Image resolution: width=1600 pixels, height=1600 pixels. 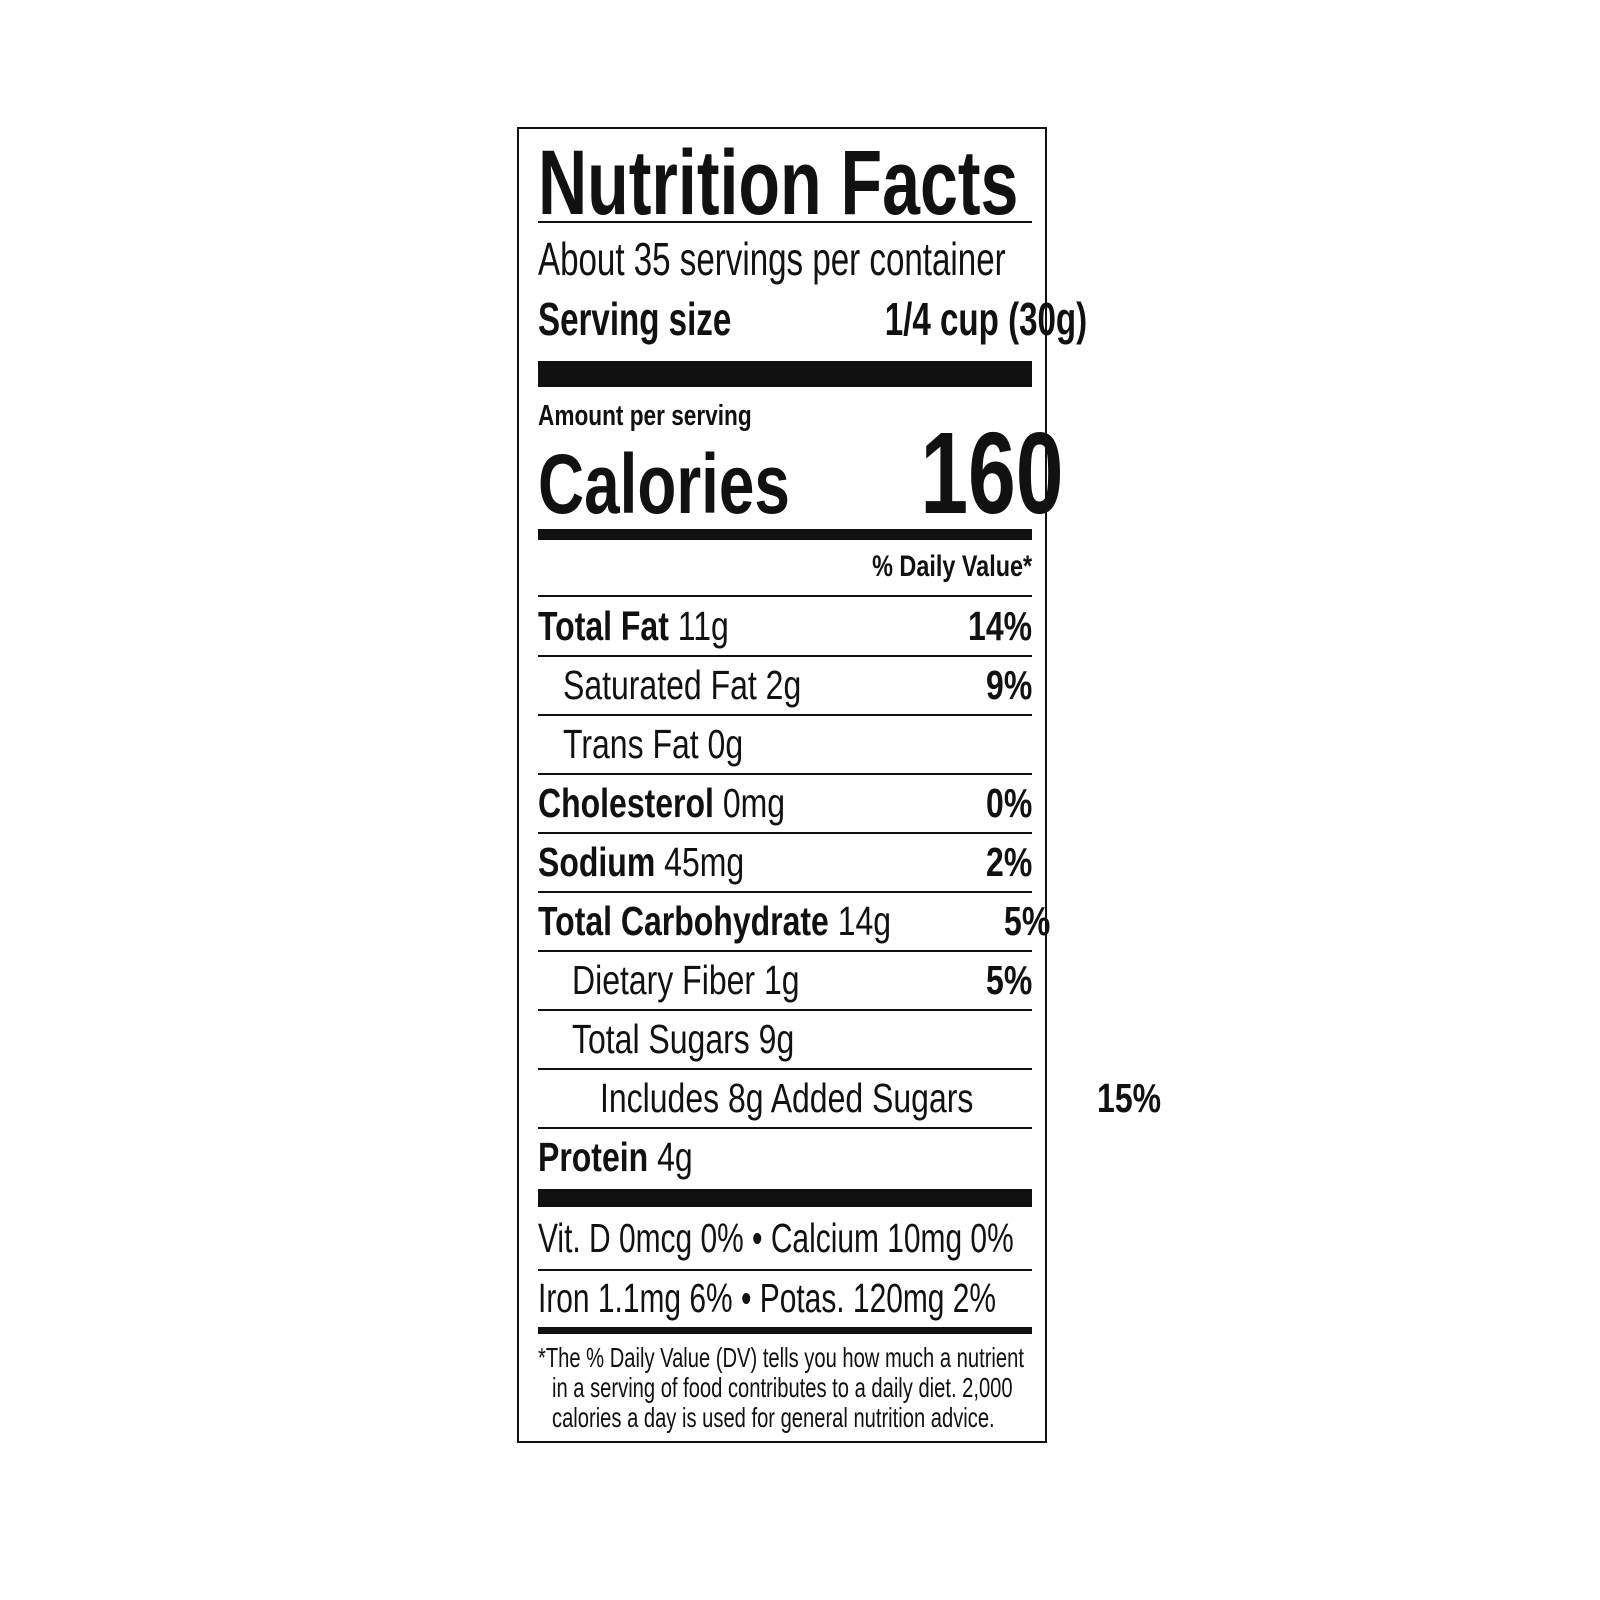 What do you see at coordinates (603, 626) in the screenshot?
I see `nutrient-name: Total Fat` at bounding box center [603, 626].